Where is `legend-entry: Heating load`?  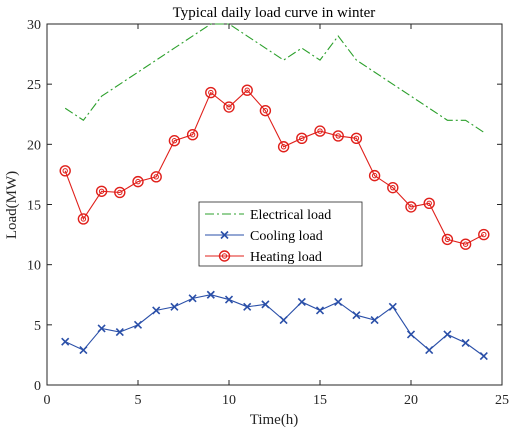 legend-entry: Heating load is located at coordinates (263, 257).